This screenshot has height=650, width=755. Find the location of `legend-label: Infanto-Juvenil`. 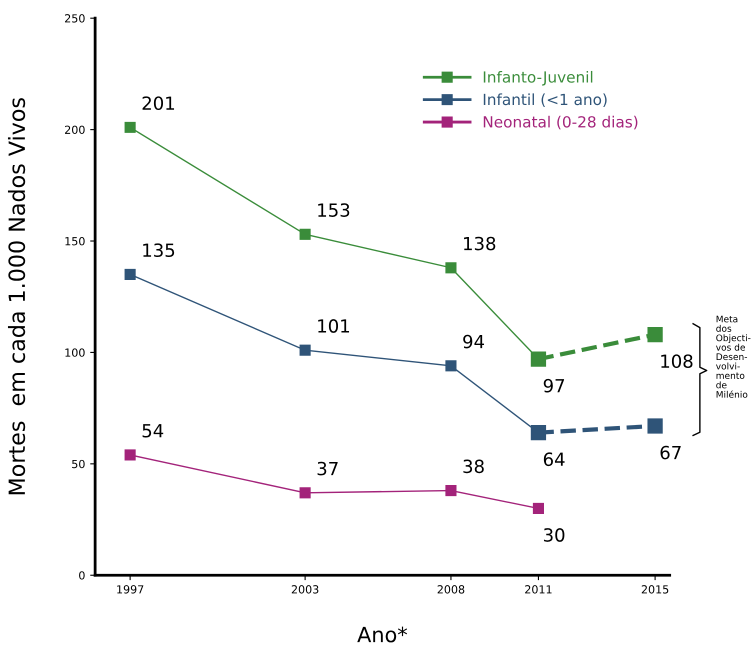

legend-label: Infanto-Juvenil is located at coordinates (538, 78).